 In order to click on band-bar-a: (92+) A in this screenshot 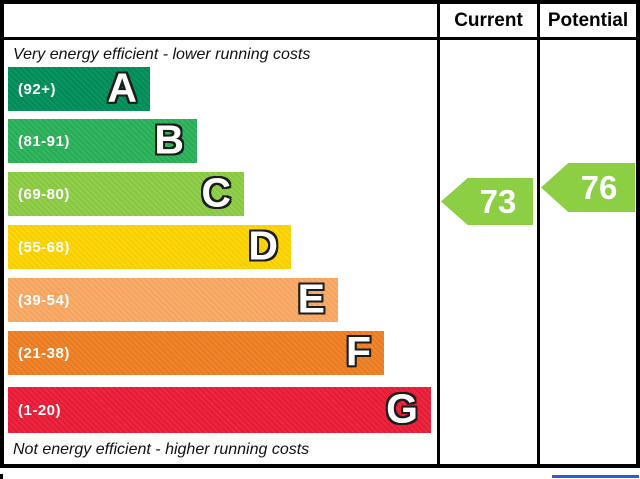, I will do `click(79, 89)`.